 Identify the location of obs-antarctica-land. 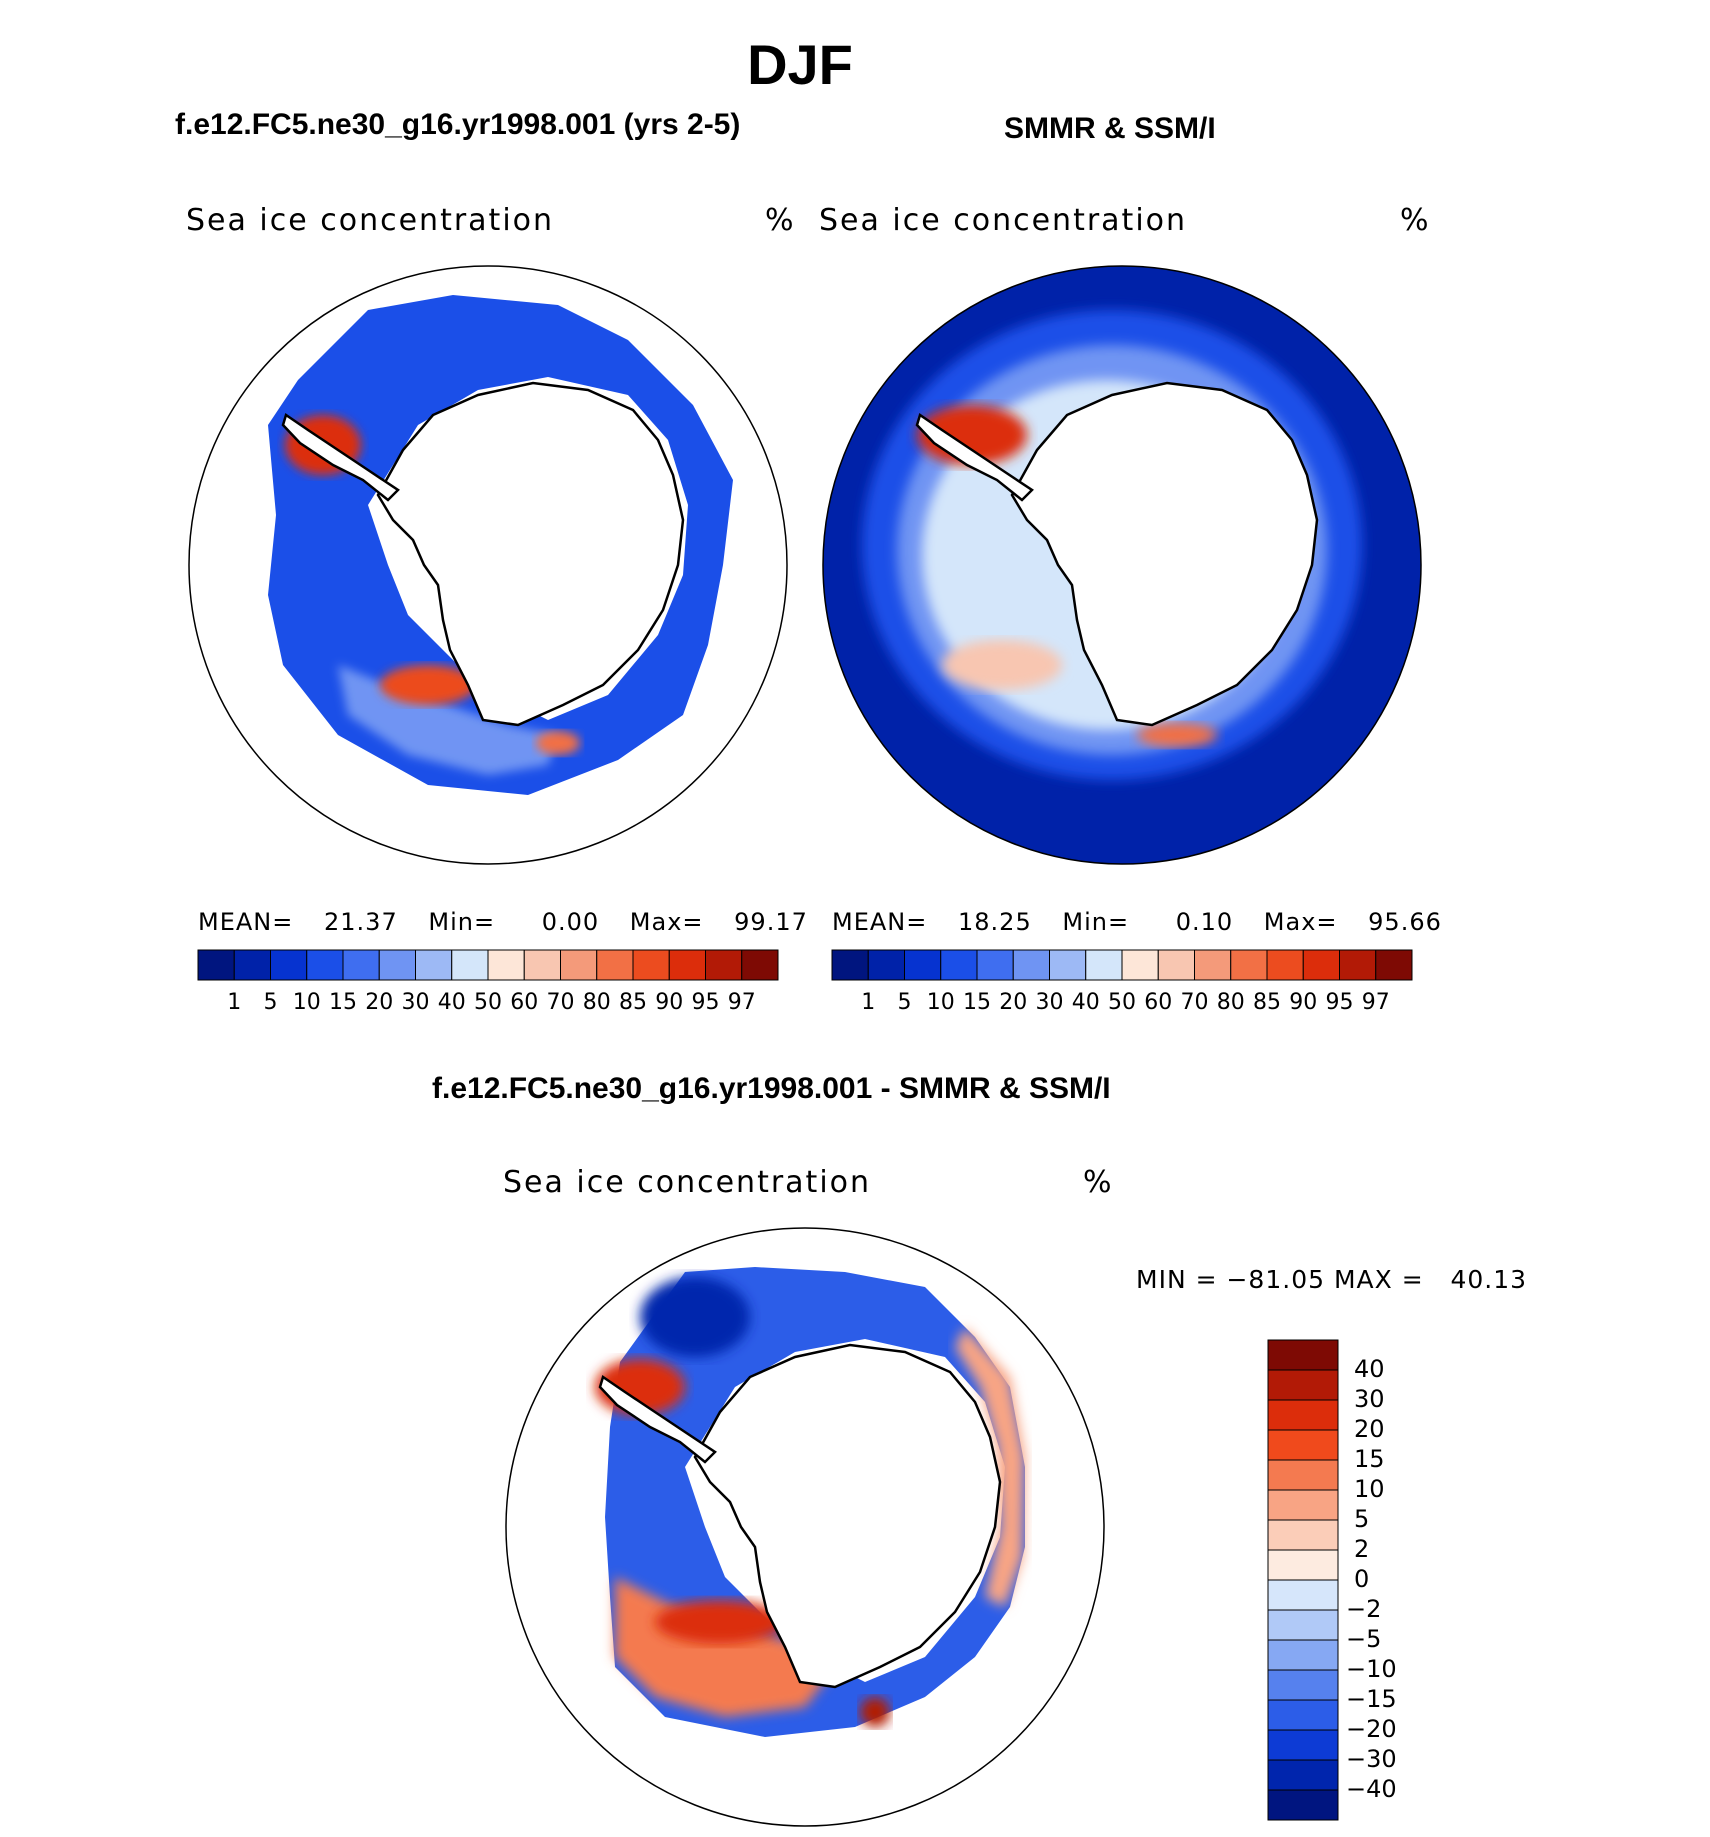
(1164, 554).